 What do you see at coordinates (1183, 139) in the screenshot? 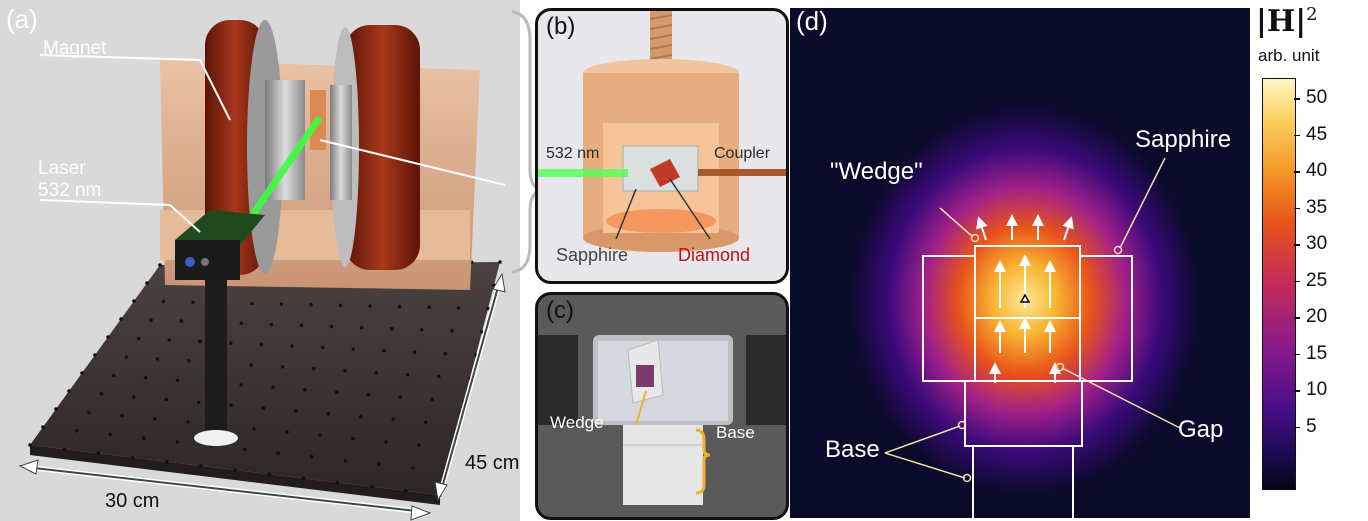
I see `sapphire-structure-label: Sapphire` at bounding box center [1183, 139].